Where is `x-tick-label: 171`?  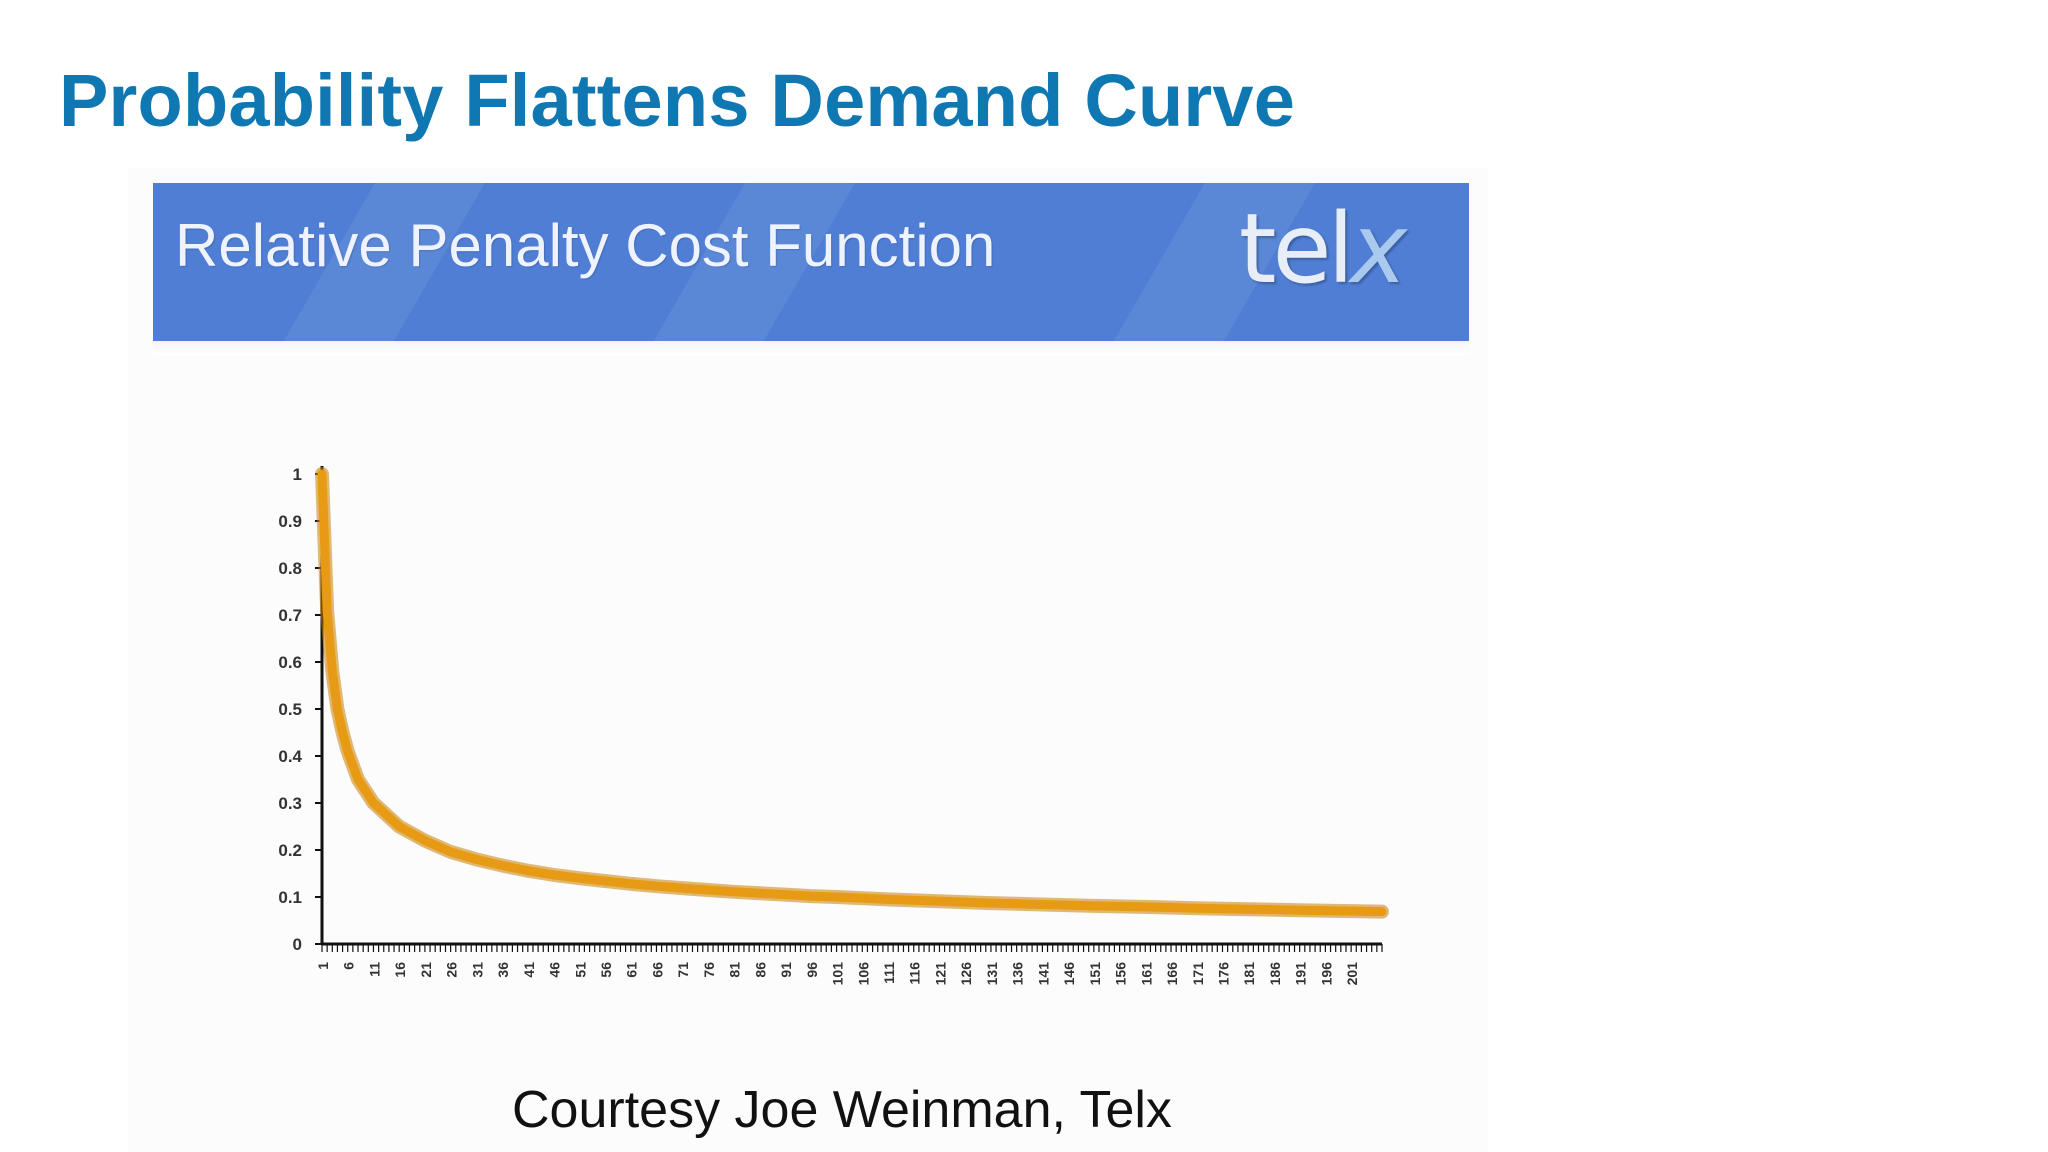
x-tick-label: 171 is located at coordinates (1198, 974).